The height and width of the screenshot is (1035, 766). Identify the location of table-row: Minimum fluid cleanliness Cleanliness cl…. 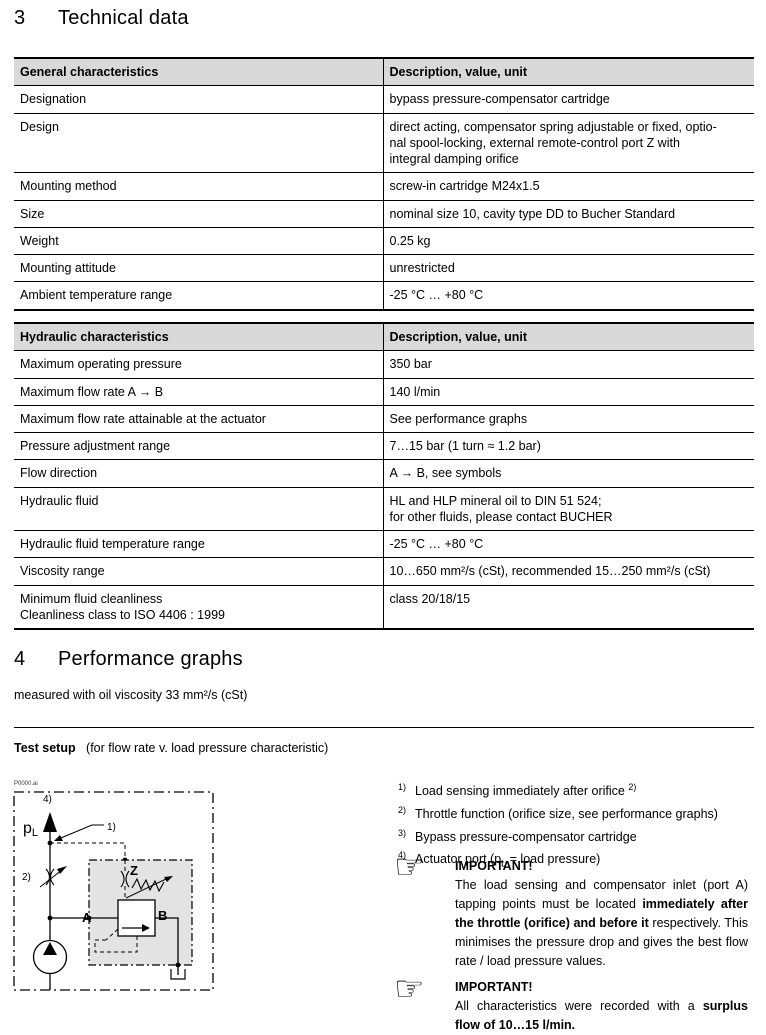
(384, 607).